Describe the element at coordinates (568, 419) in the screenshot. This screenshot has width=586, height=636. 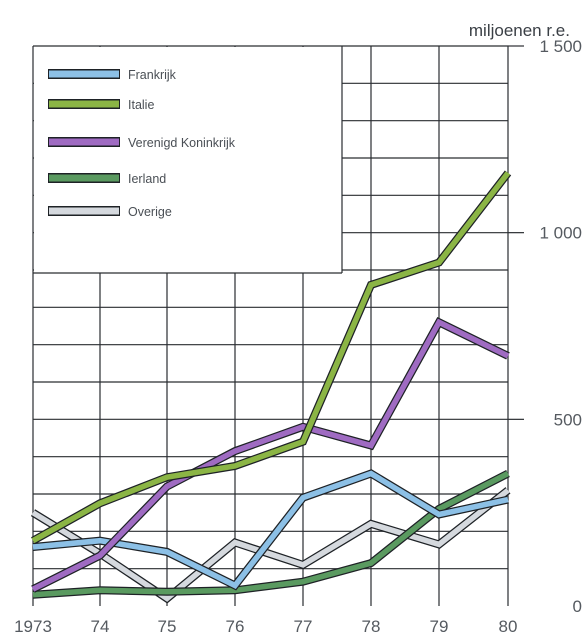
I see `y-tick-label: 500` at that location.